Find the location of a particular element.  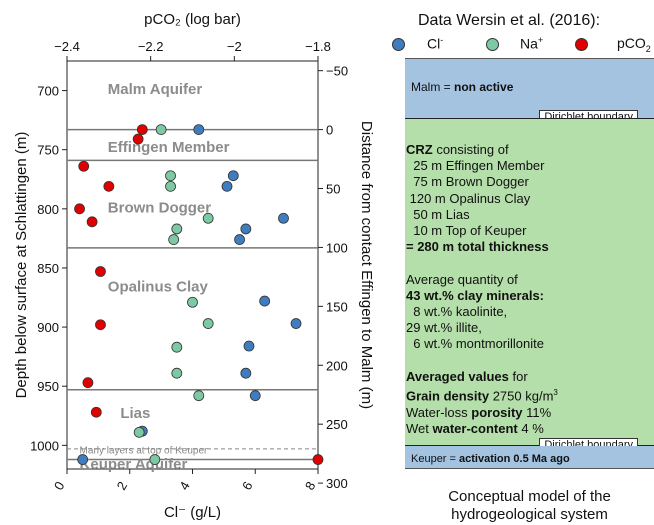

malm-panel: Malm = non active Dirichlet boundary is located at coordinates (529, 91).